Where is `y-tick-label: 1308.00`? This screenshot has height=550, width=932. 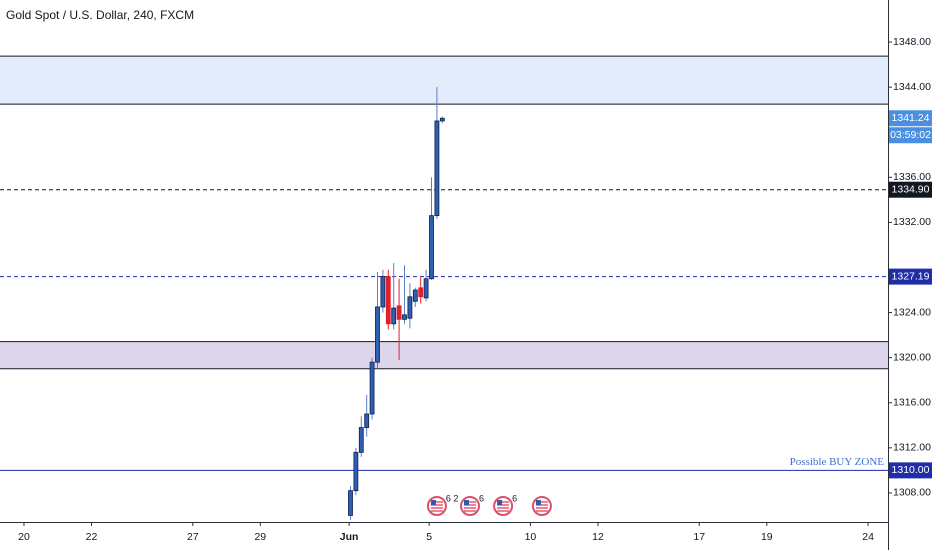
y-tick-label: 1308.00 is located at coordinates (912, 493).